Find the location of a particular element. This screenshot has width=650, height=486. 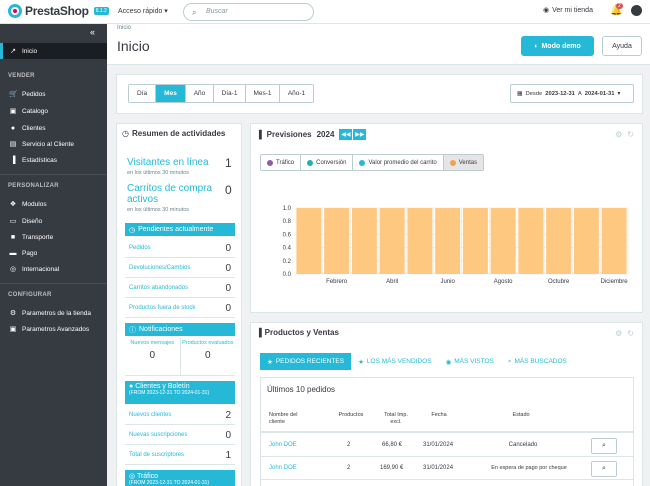

tab-recent-orders: ★ PEDIDOS RECIENTES is located at coordinates (306, 361).